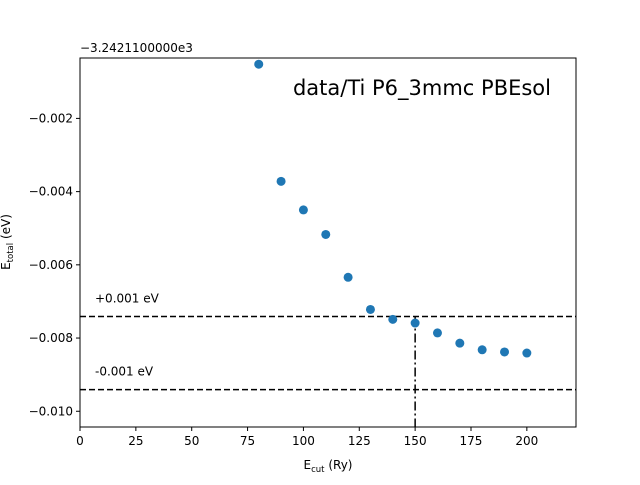 This screenshot has height=485, width=640. Describe the element at coordinates (415, 441) in the screenshot. I see `x-tick-label: 150` at that location.